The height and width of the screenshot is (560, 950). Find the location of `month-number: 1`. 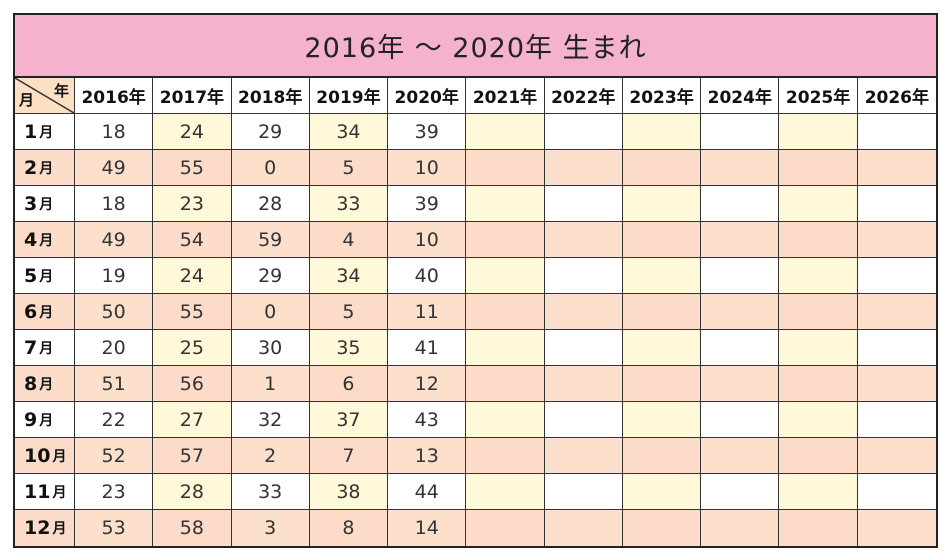

month-number: 1 is located at coordinates (31, 131).